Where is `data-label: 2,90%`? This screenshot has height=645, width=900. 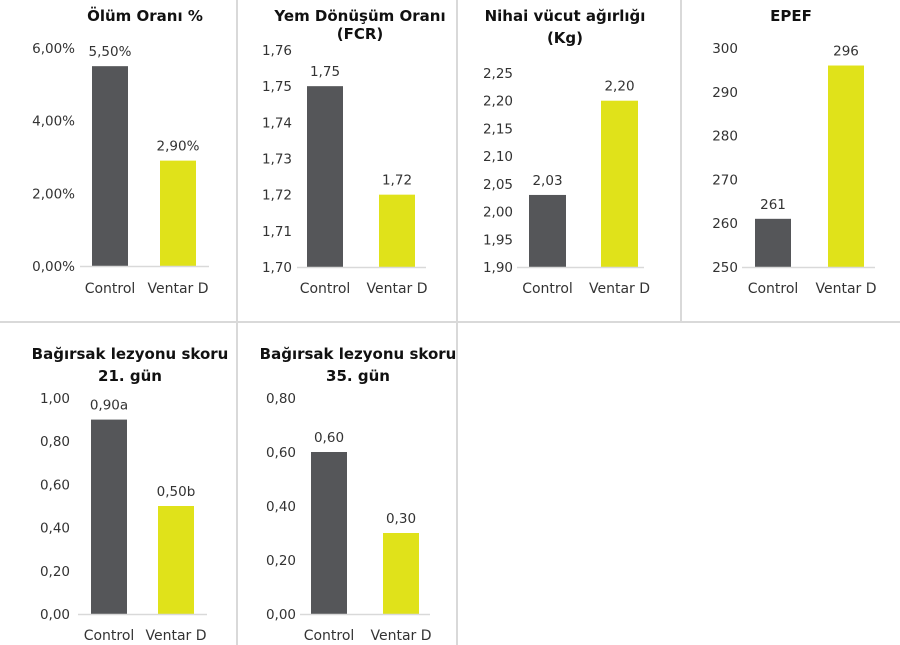 data-label: 2,90% is located at coordinates (178, 147).